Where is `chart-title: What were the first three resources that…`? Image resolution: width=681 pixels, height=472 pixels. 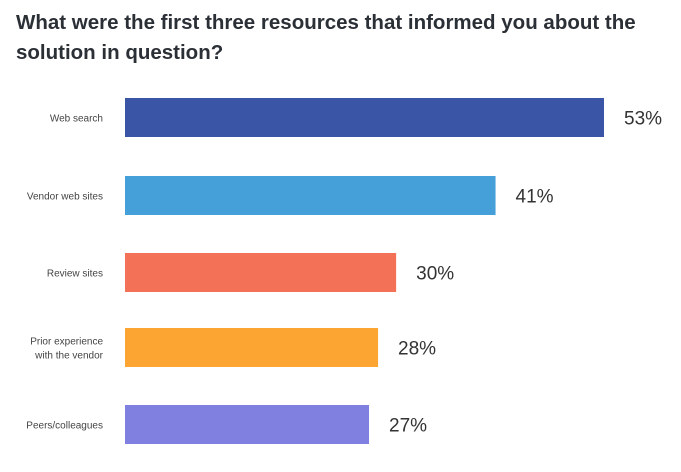 chart-title: What were the first three resources that… is located at coordinates (326, 37).